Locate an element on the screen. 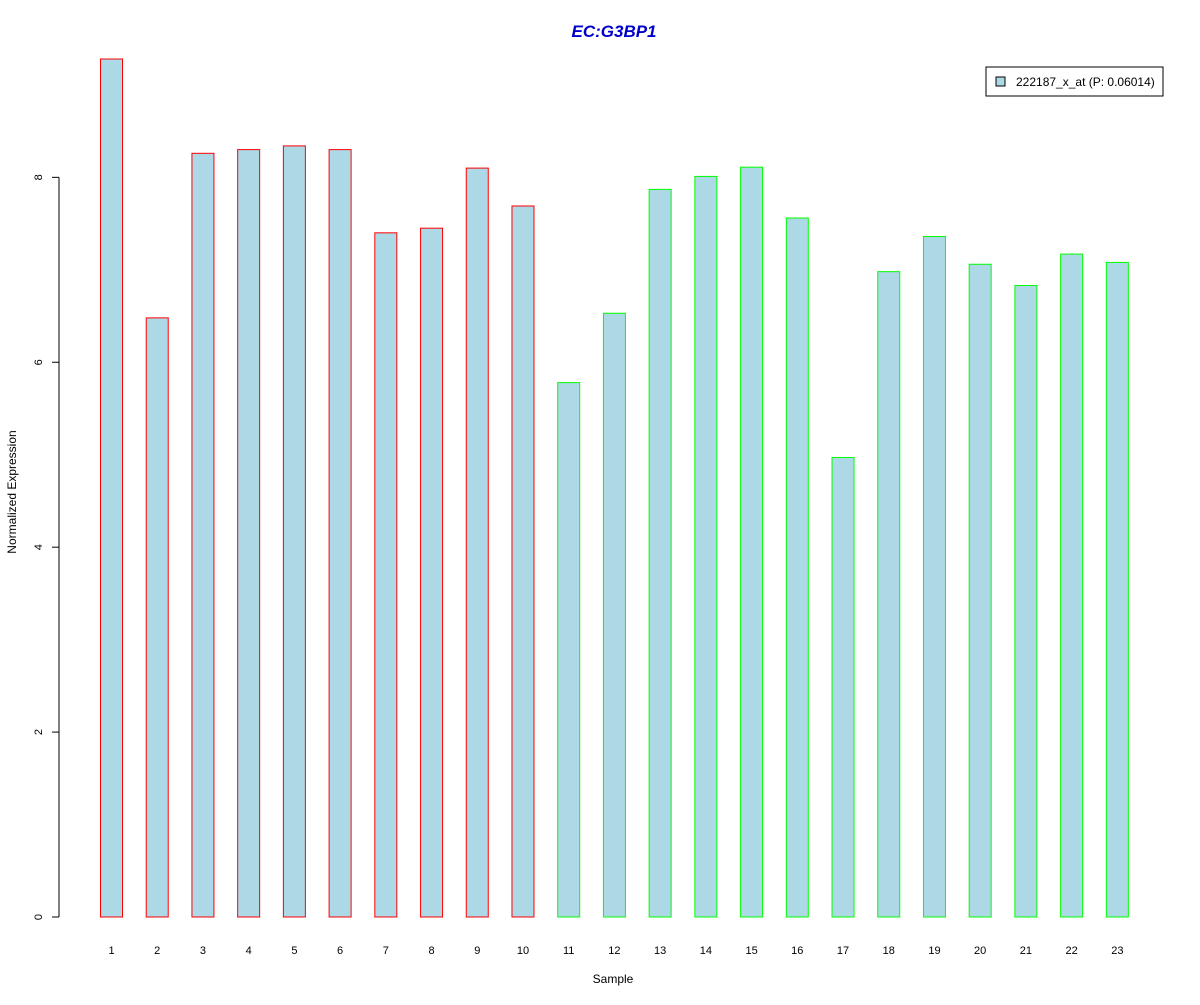 This screenshot has height=1005, width=1200. x-tick-label: 17 is located at coordinates (843, 951).